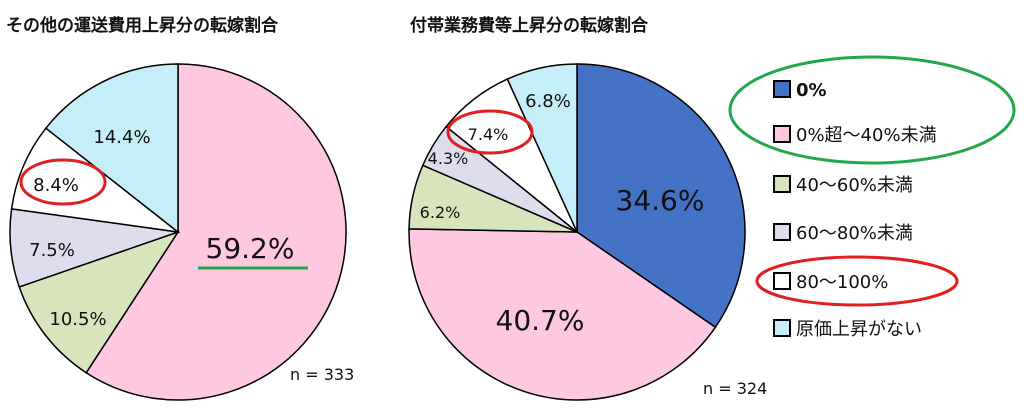  Describe the element at coordinates (52, 250) in the screenshot. I see `chart-0-data-label-60-80: 7.5%` at that location.